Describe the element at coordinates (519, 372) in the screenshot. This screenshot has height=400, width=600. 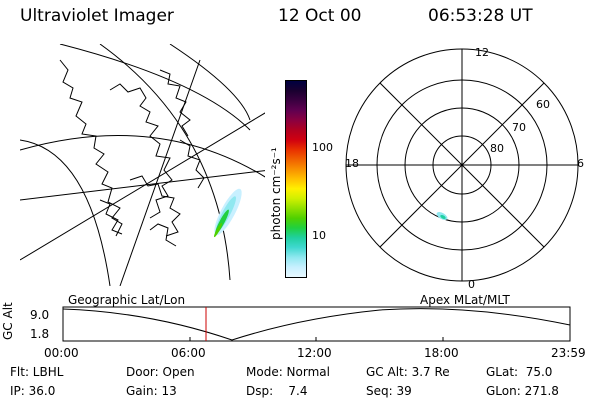
I see `glat-info: GLat: 75.0` at that location.